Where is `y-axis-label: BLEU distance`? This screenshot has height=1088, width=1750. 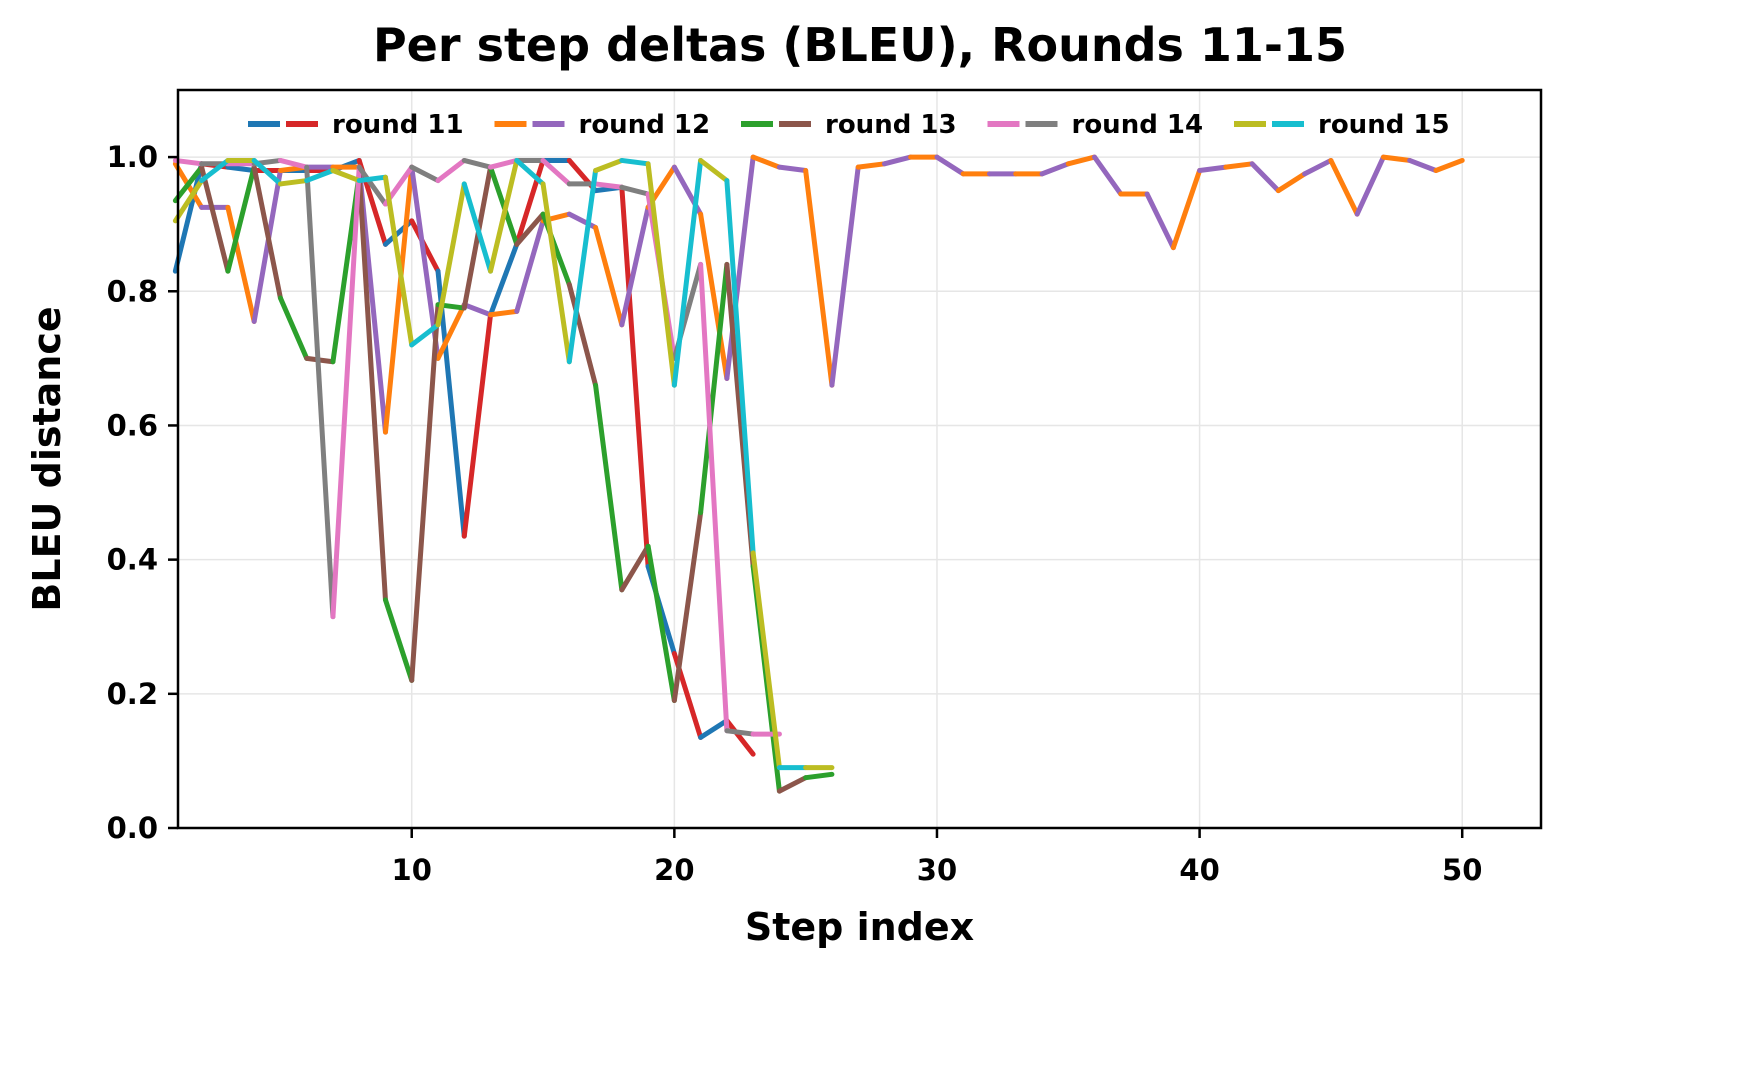
y-axis-label: BLEU distance is located at coordinates (47, 458).